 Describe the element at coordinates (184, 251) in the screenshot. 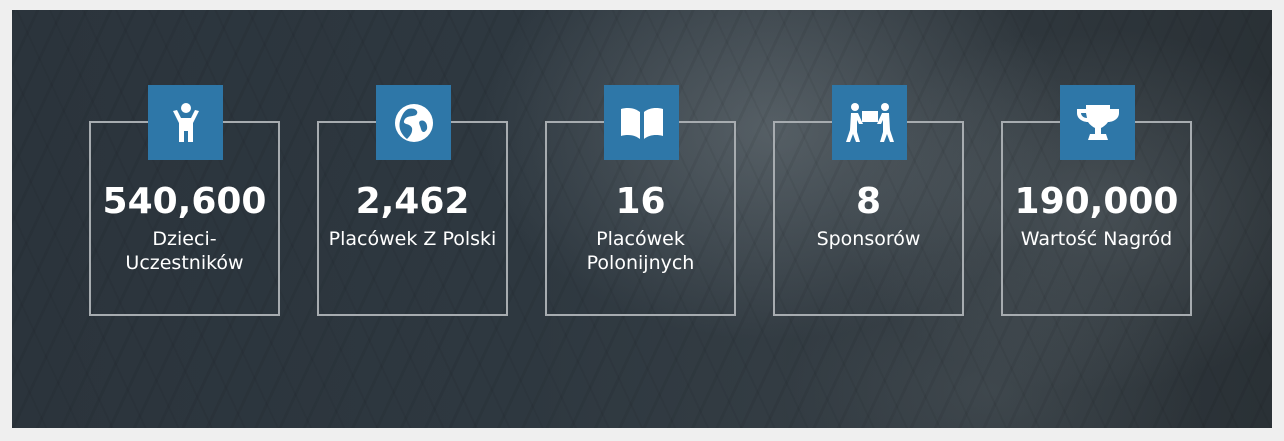

I see `stat-label: Dzieci-Uczestników` at that location.